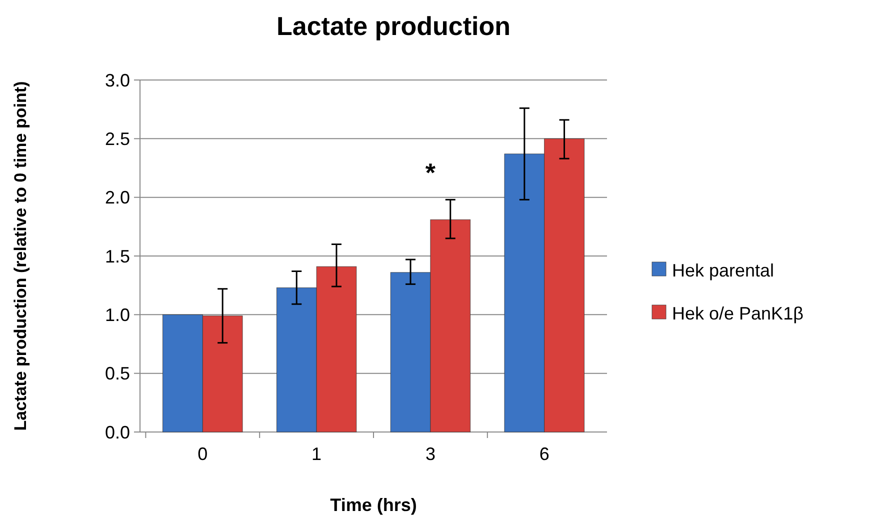  What do you see at coordinates (117, 314) in the screenshot?
I see `y-tick-label: 1.0` at bounding box center [117, 314].